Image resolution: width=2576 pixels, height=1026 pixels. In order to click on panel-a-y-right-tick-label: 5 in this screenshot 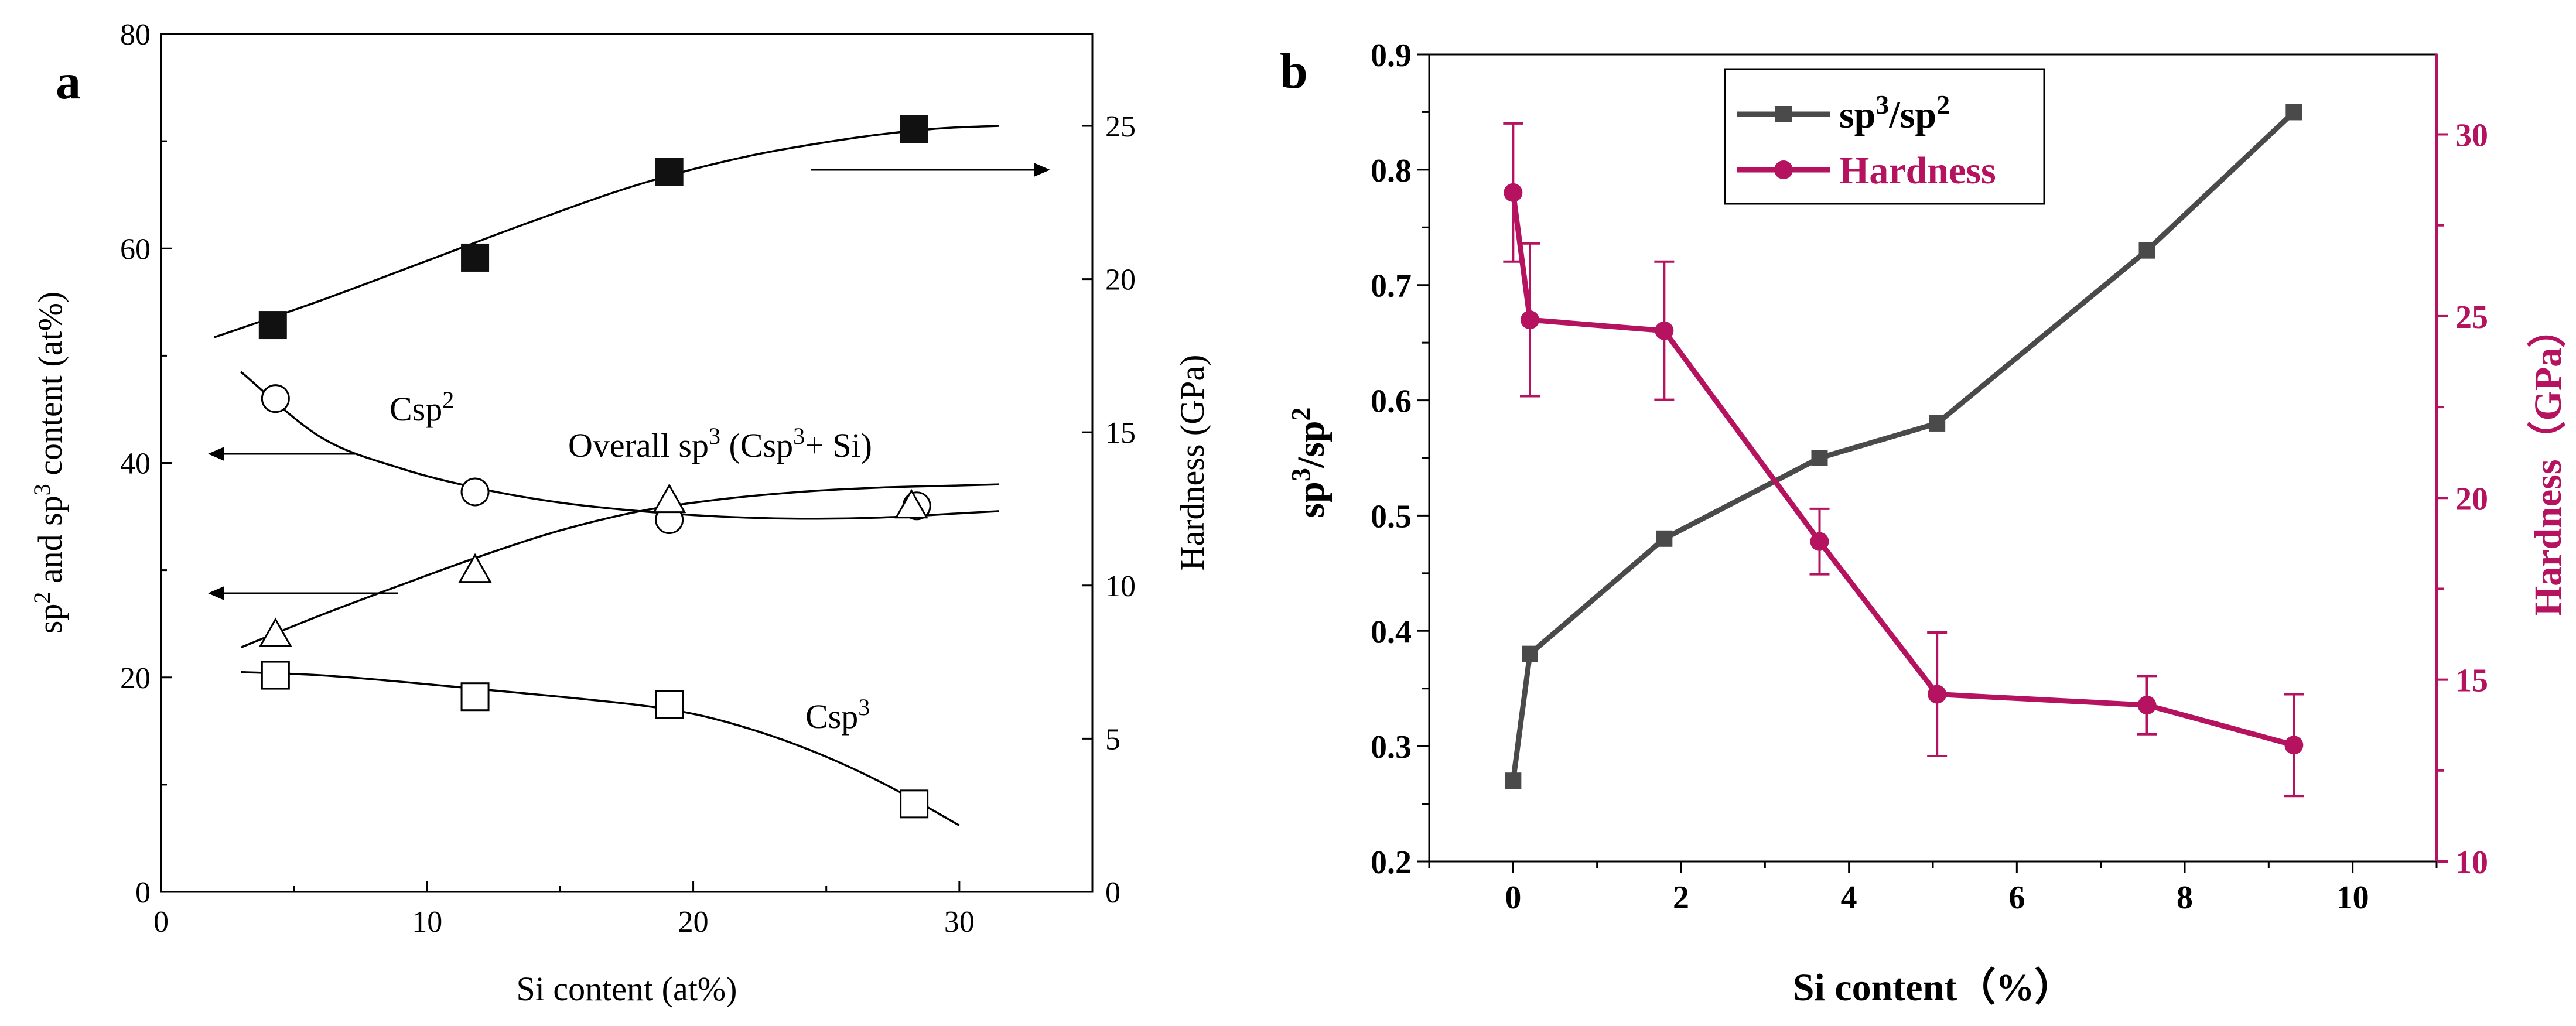, I will do `click(1112, 739)`.